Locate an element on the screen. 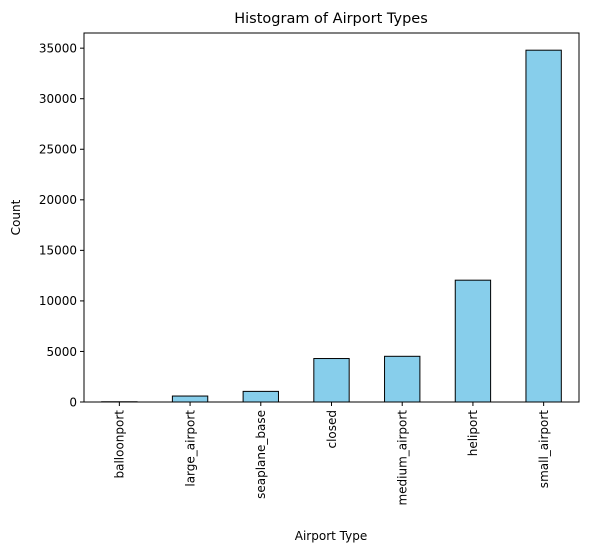 The width and height of the screenshot is (589, 552). x-tick-label: small_airport is located at coordinates (544, 449).